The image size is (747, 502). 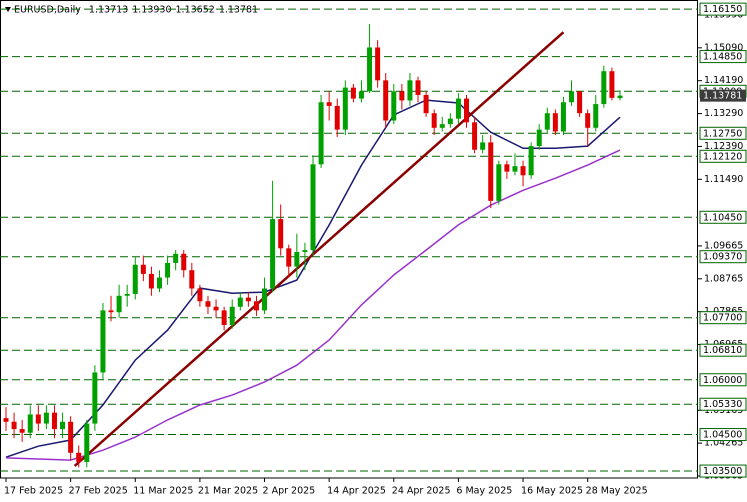 What do you see at coordinates (228, 491) in the screenshot?
I see `x-tick-label: 21 Mar 2025` at bounding box center [228, 491].